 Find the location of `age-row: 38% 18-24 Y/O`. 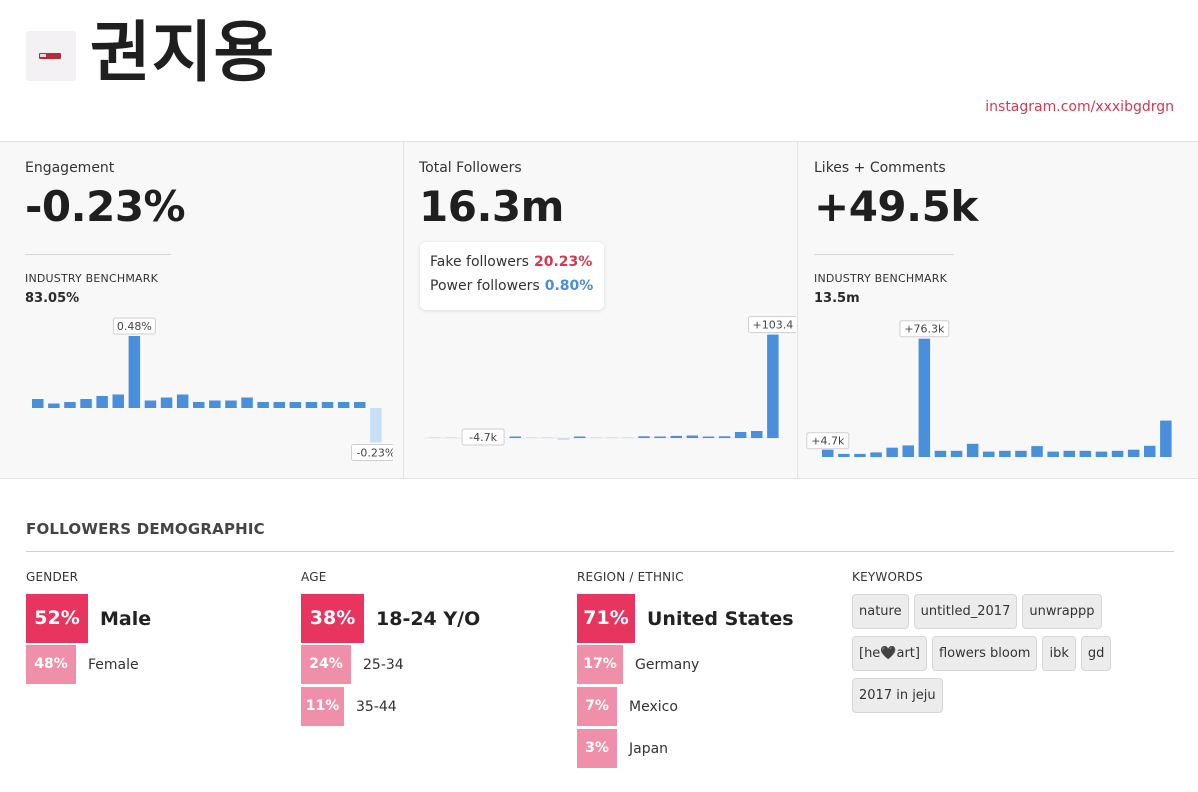

age-row: 38% 18-24 Y/O is located at coordinates (390, 618).